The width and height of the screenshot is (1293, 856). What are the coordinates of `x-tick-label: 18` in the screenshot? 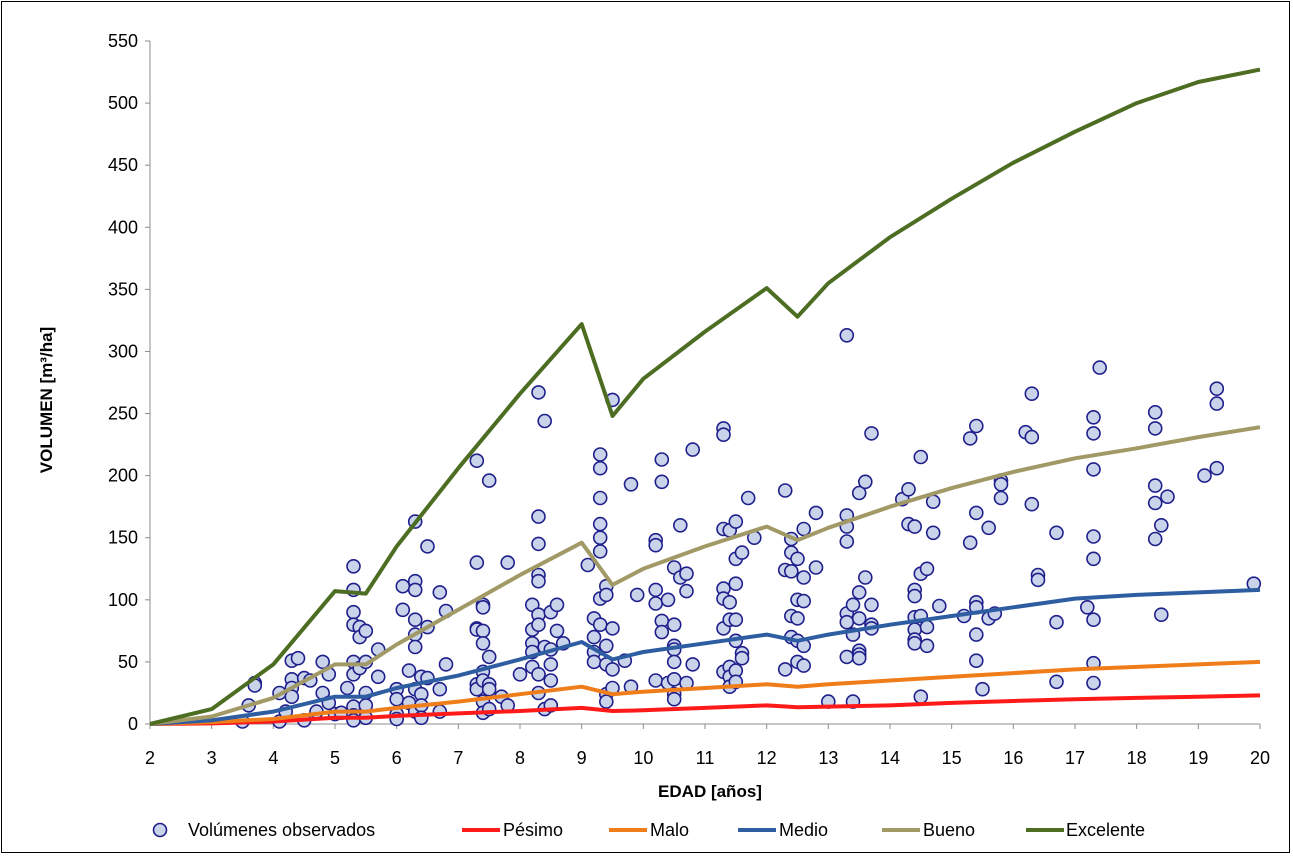 It's located at (1137, 758).